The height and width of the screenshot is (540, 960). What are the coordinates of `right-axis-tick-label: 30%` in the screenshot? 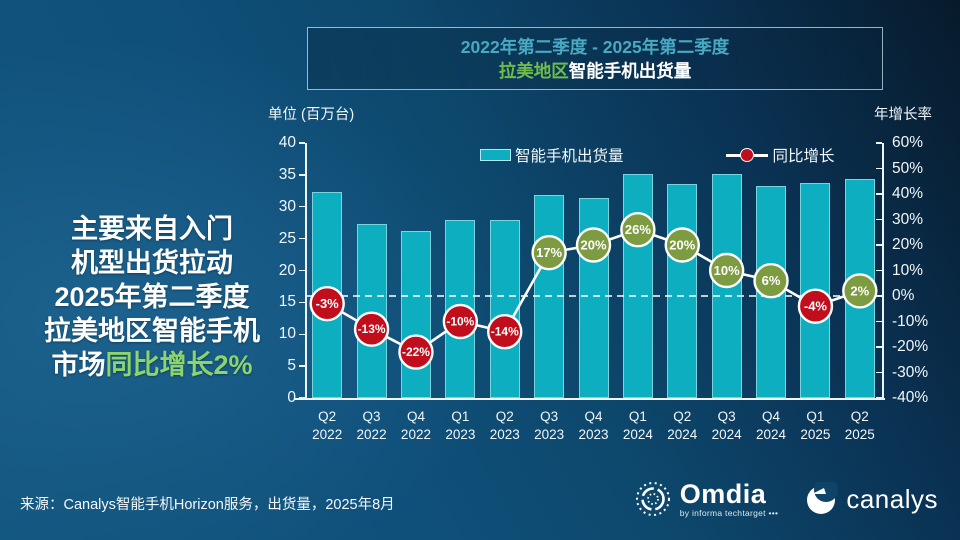 It's located at (908, 219).